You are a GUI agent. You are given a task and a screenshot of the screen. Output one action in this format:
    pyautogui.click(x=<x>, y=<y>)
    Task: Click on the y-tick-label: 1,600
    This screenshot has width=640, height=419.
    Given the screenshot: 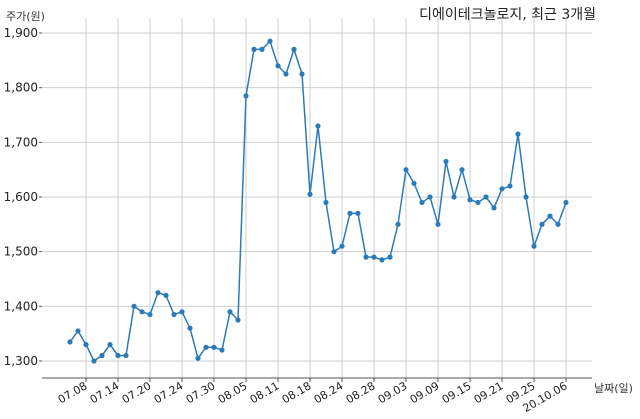 What is the action you would take?
    pyautogui.click(x=21, y=197)
    